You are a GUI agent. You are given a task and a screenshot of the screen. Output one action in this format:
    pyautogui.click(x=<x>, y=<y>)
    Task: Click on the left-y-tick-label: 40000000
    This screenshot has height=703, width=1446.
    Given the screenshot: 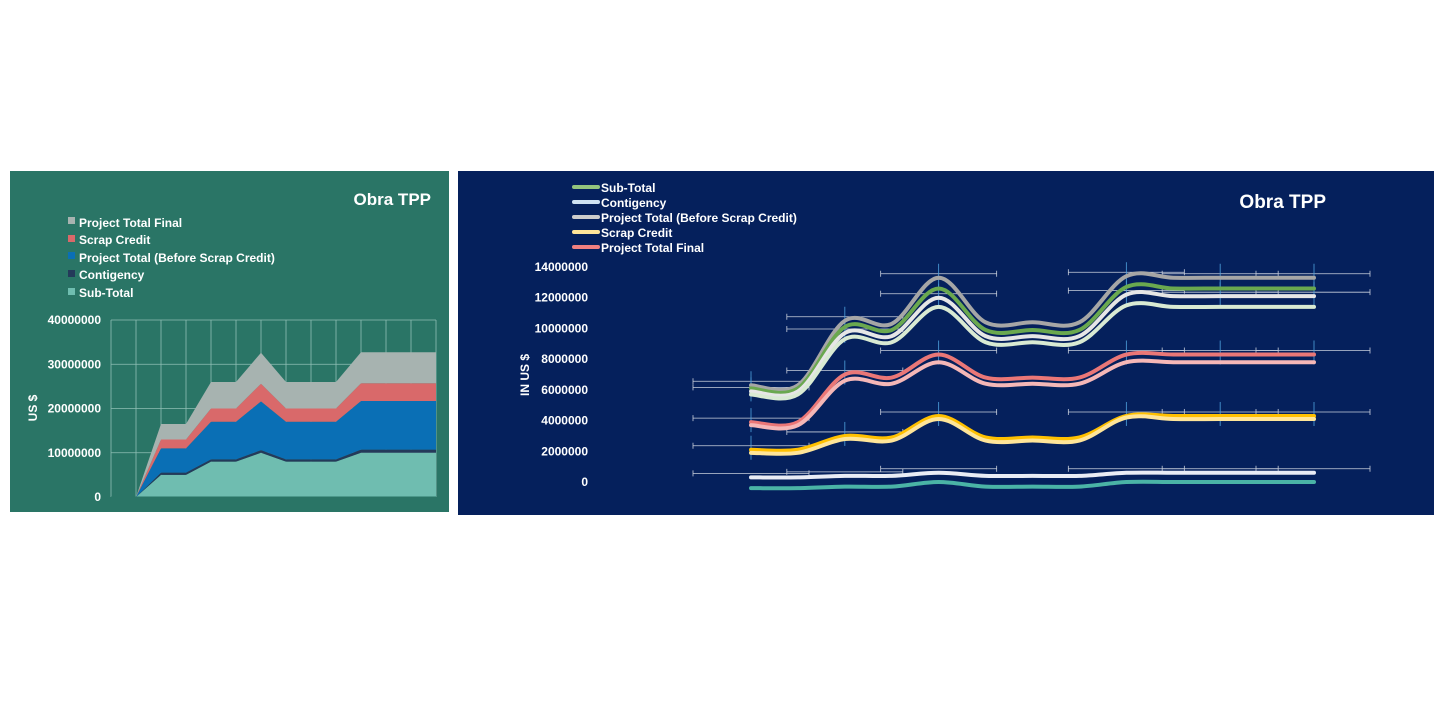 What is the action you would take?
    pyautogui.click(x=75, y=320)
    